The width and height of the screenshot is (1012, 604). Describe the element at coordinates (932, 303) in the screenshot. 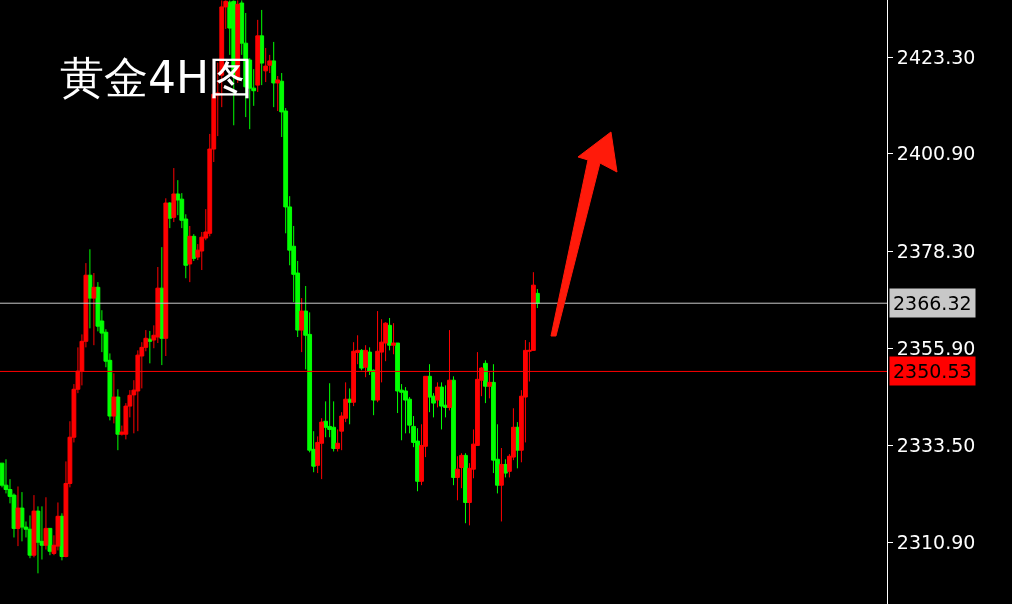

I see `ref-line-label: 2366.32` at that location.